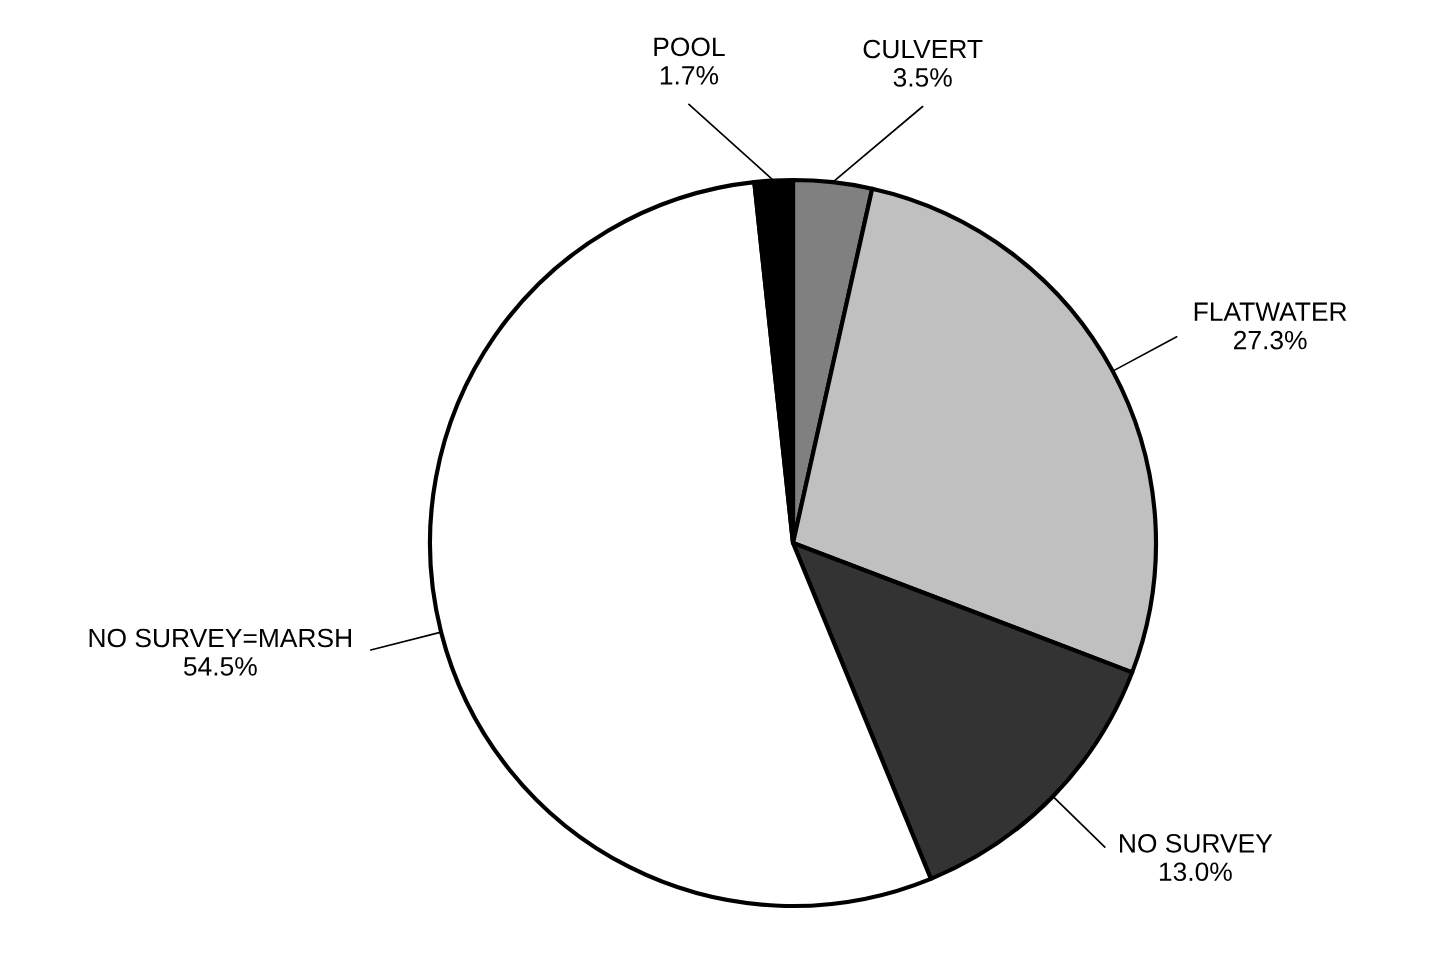 Image resolution: width=1437 pixels, height=959 pixels. What do you see at coordinates (1270, 340) in the screenshot?
I see `data-label: 27.3%` at bounding box center [1270, 340].